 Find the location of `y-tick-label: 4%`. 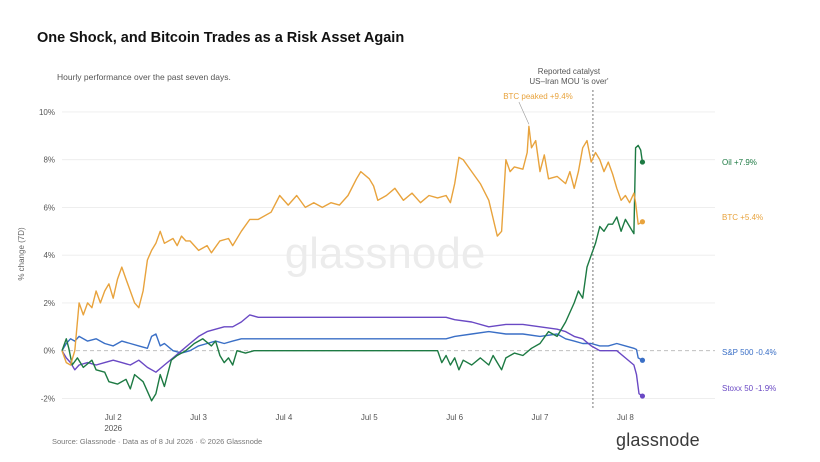

y-tick-label: 4% is located at coordinates (49, 255).